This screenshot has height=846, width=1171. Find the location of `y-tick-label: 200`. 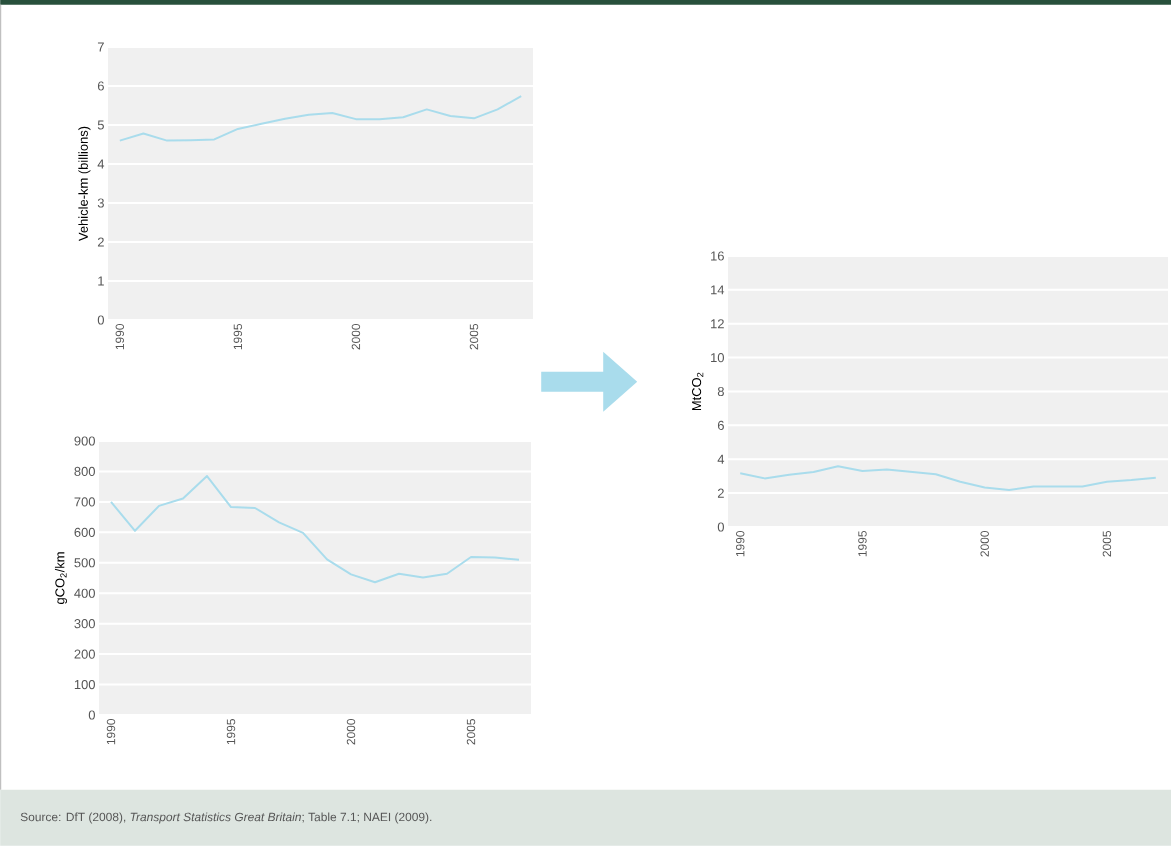

y-tick-label: 200 is located at coordinates (84, 654).